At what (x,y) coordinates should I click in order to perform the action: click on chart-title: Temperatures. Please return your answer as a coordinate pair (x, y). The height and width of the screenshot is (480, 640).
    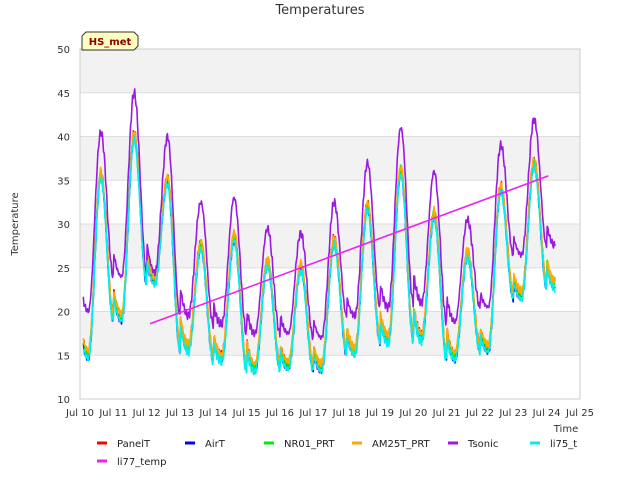
    Looking at the image, I should click on (319, 10).